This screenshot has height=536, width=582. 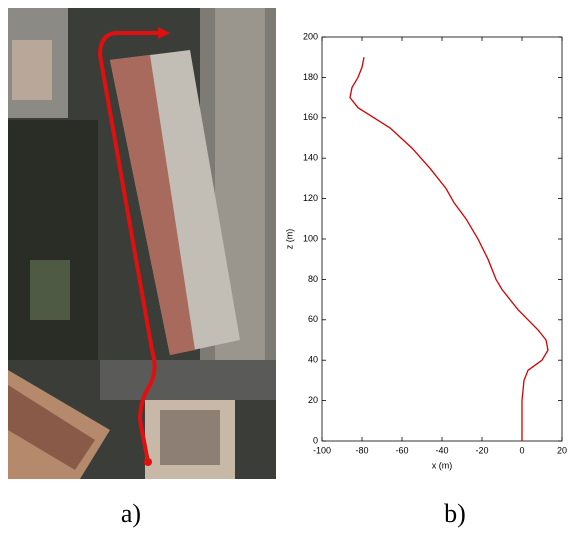 I want to click on x-tick-label: -80, so click(x=361, y=450).